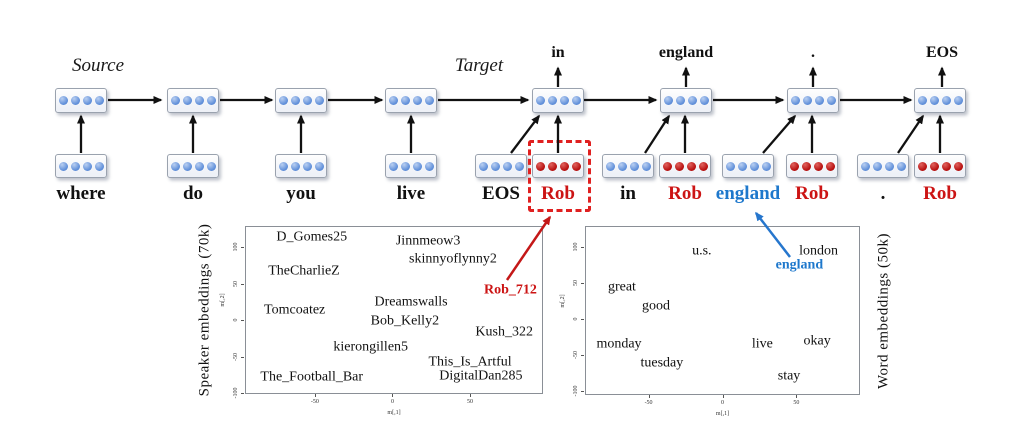  What do you see at coordinates (748, 193) in the screenshot?
I see `input-word-label: england` at bounding box center [748, 193].